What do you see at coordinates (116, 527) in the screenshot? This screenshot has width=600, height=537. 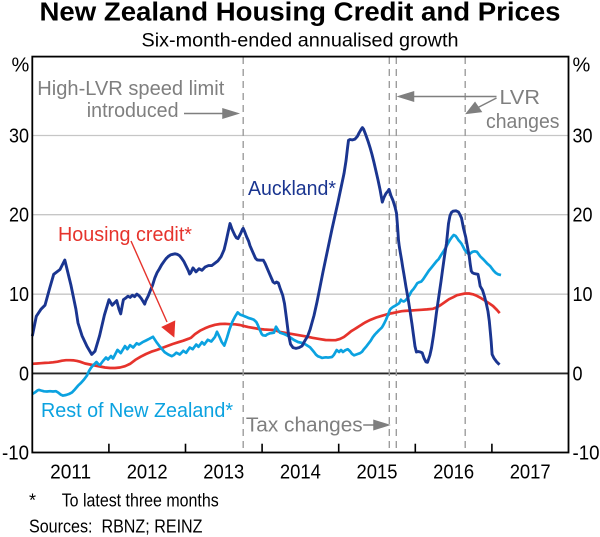 I see `svg-text: Sources: RBNZ; REINZ` at bounding box center [116, 527].